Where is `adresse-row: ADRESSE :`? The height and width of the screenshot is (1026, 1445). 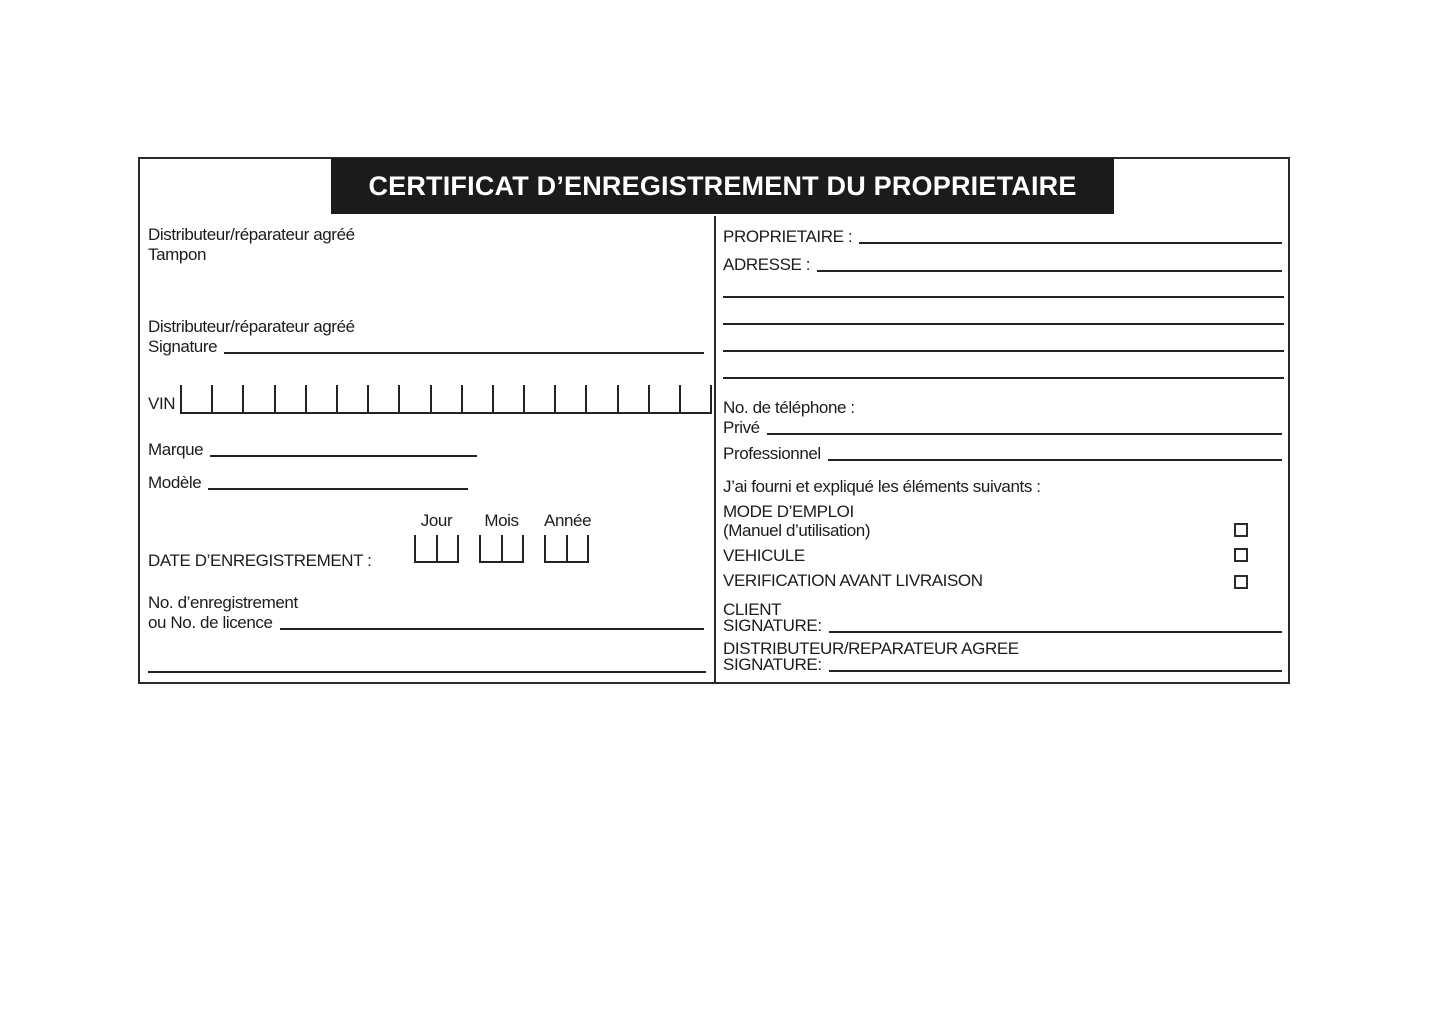
adresse-row: ADRESSE : is located at coordinates (1003, 265).